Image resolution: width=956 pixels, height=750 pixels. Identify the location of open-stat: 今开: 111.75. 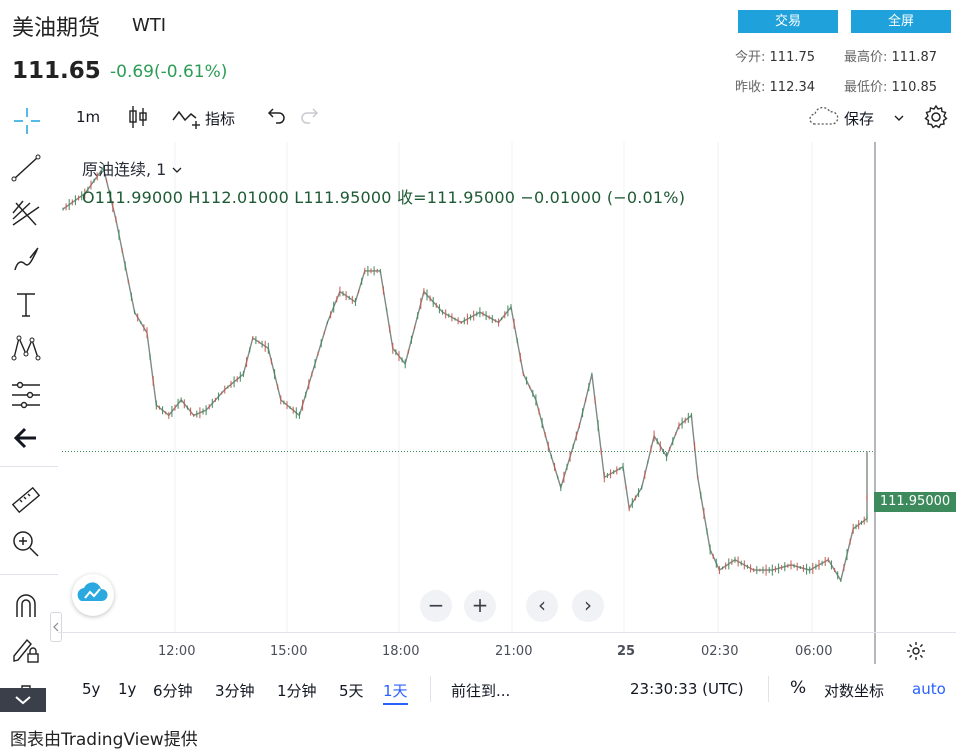
(775, 55).